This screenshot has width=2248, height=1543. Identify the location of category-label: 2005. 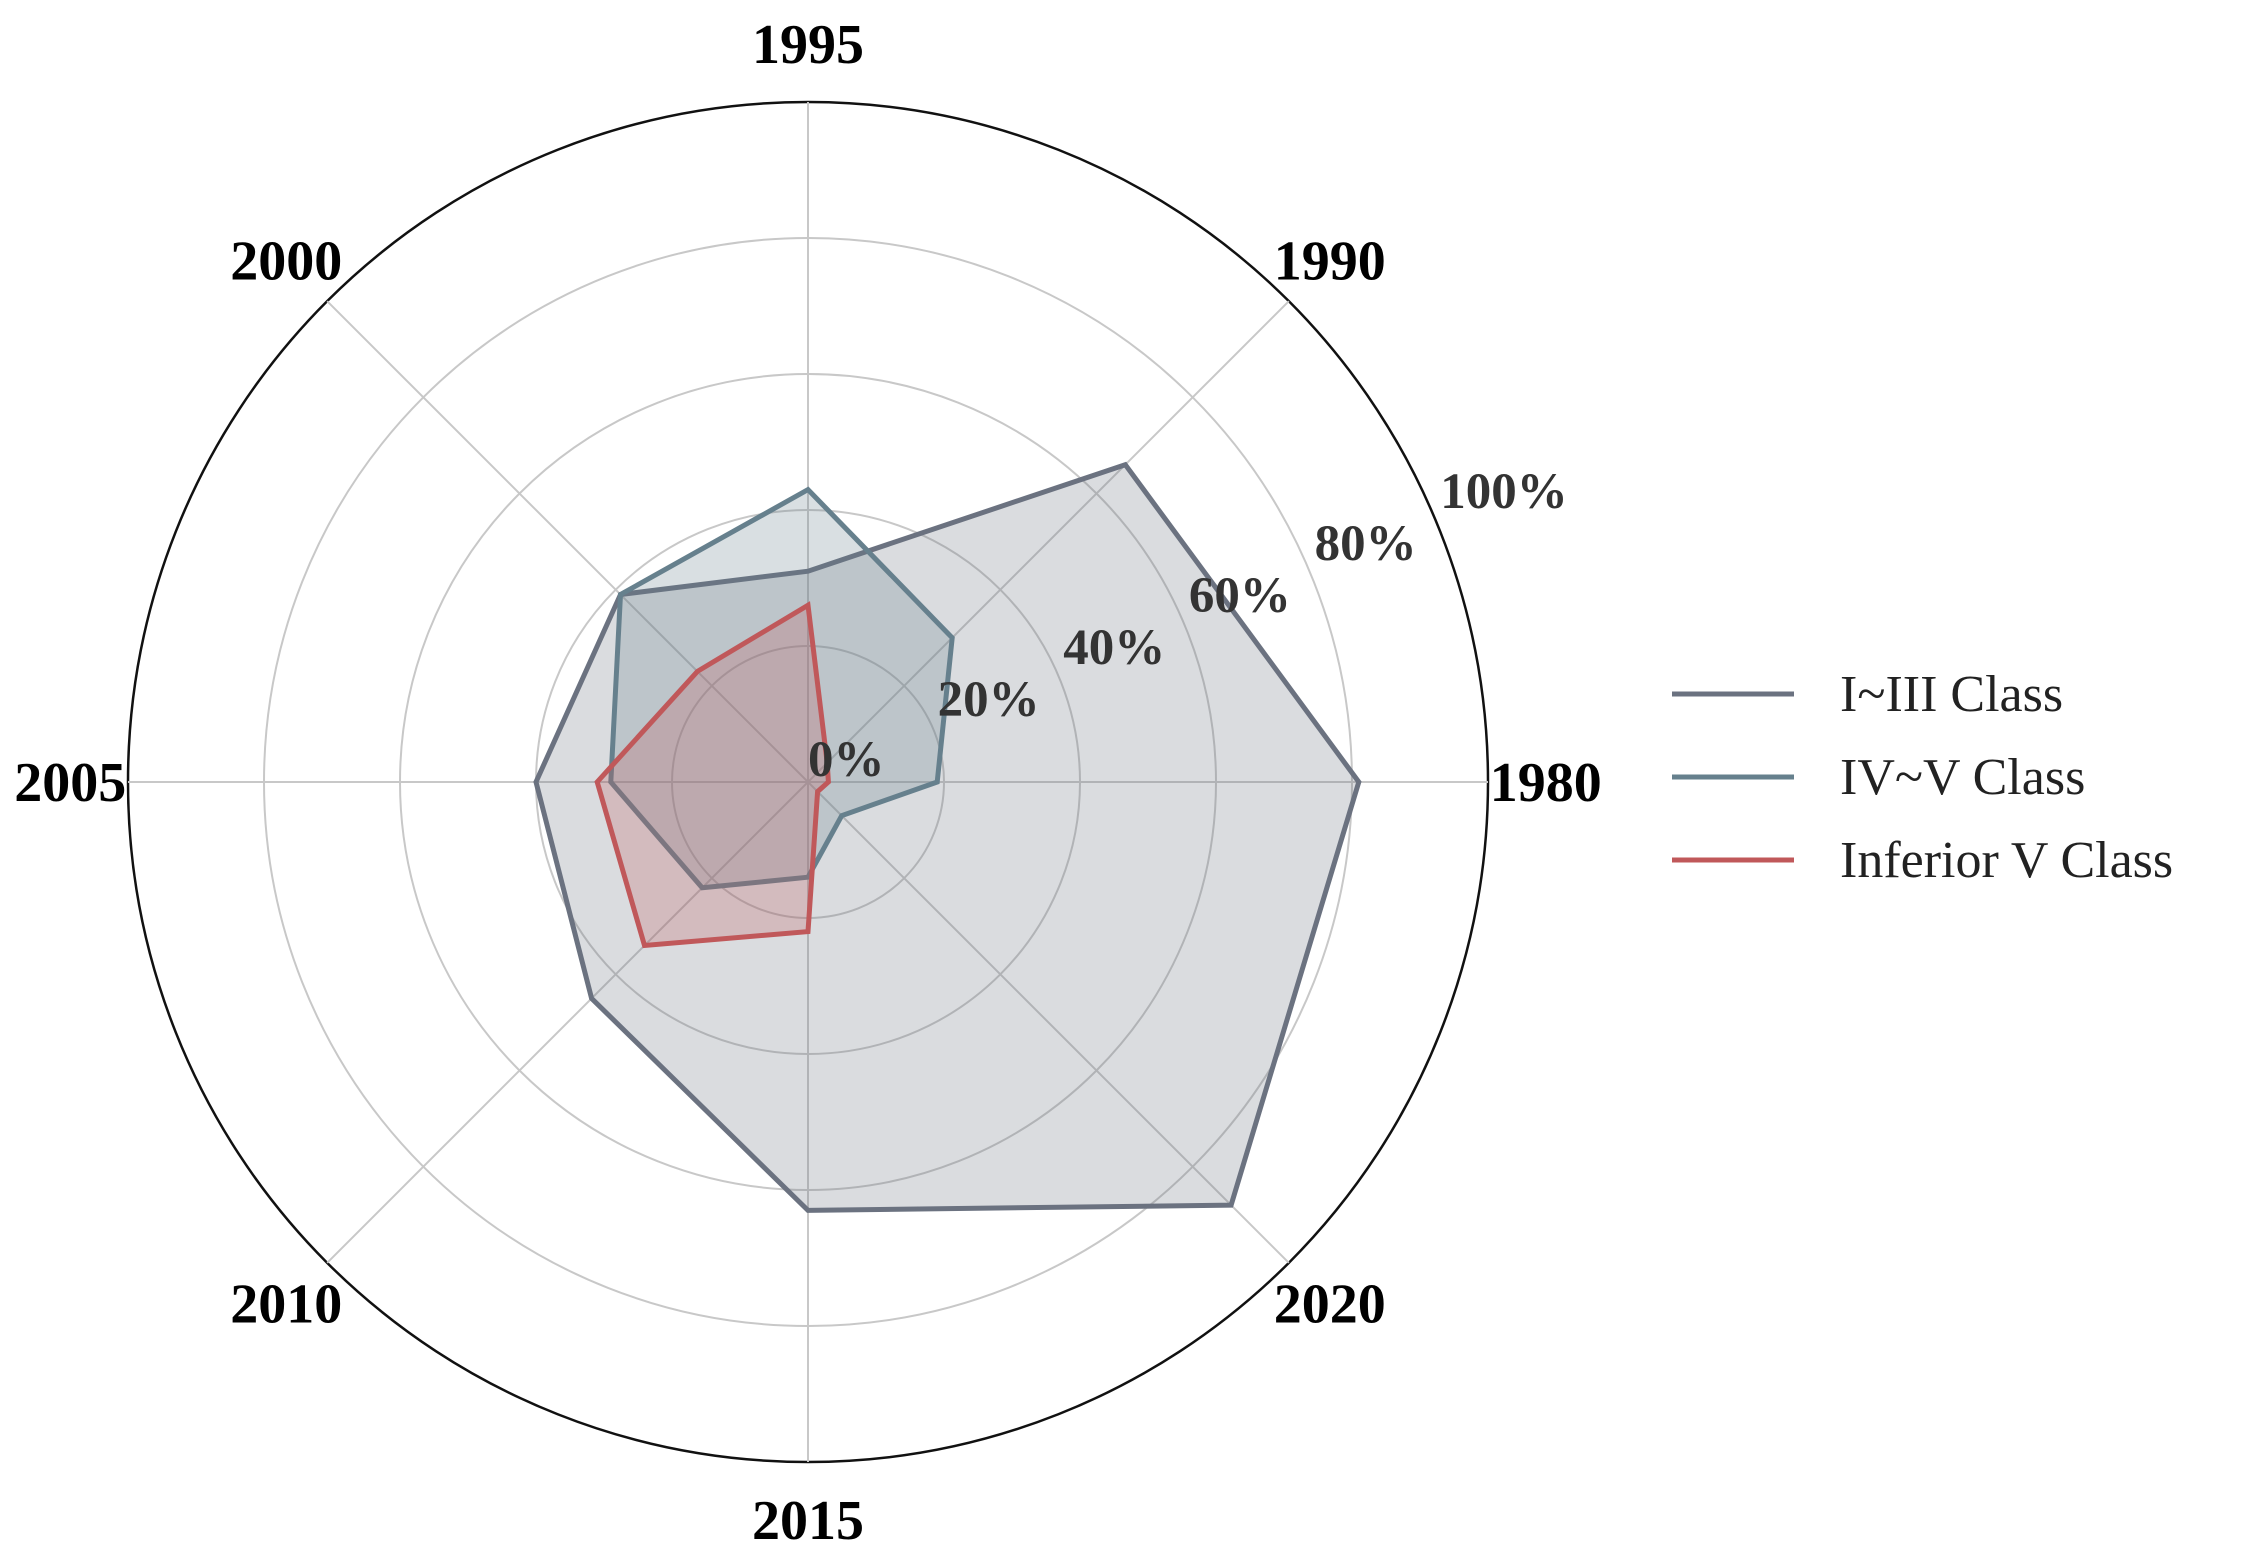
(70, 783).